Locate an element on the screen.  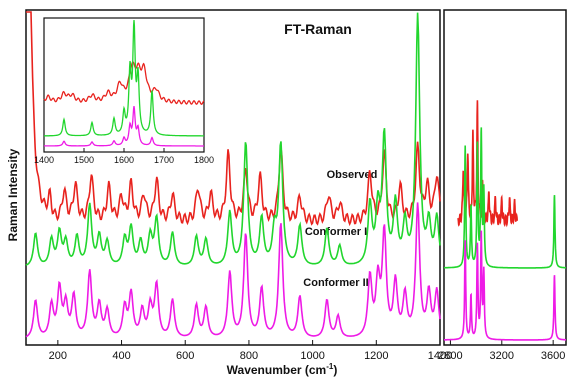
x-tick-label: 800 is located at coordinates (249, 356).